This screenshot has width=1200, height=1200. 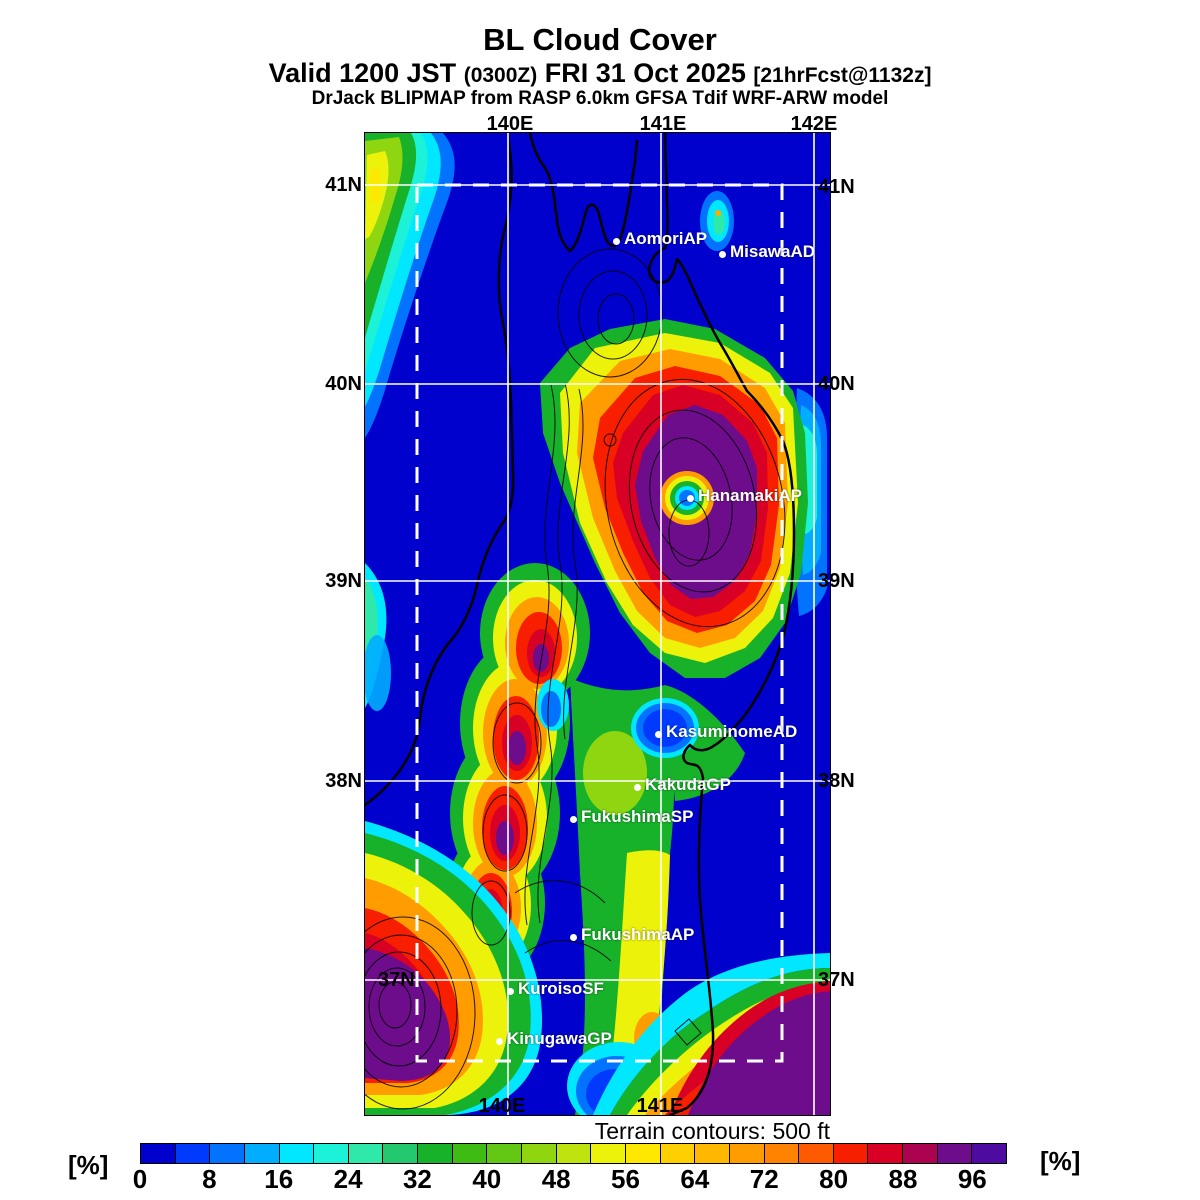 What do you see at coordinates (556, 1179) in the screenshot?
I see `colorbar-tick-label: 48` at bounding box center [556, 1179].